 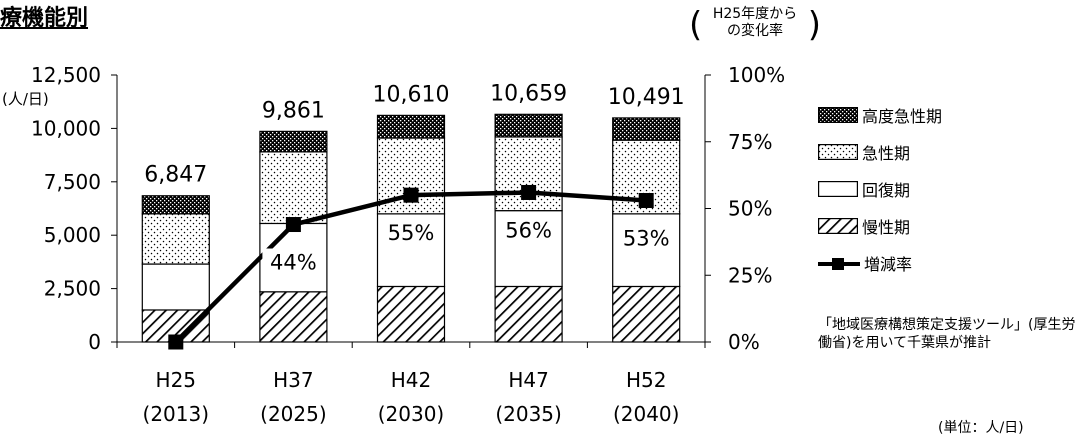 What do you see at coordinates (66, 75) in the screenshot?
I see `y-tick-label: 12,500` at bounding box center [66, 75].